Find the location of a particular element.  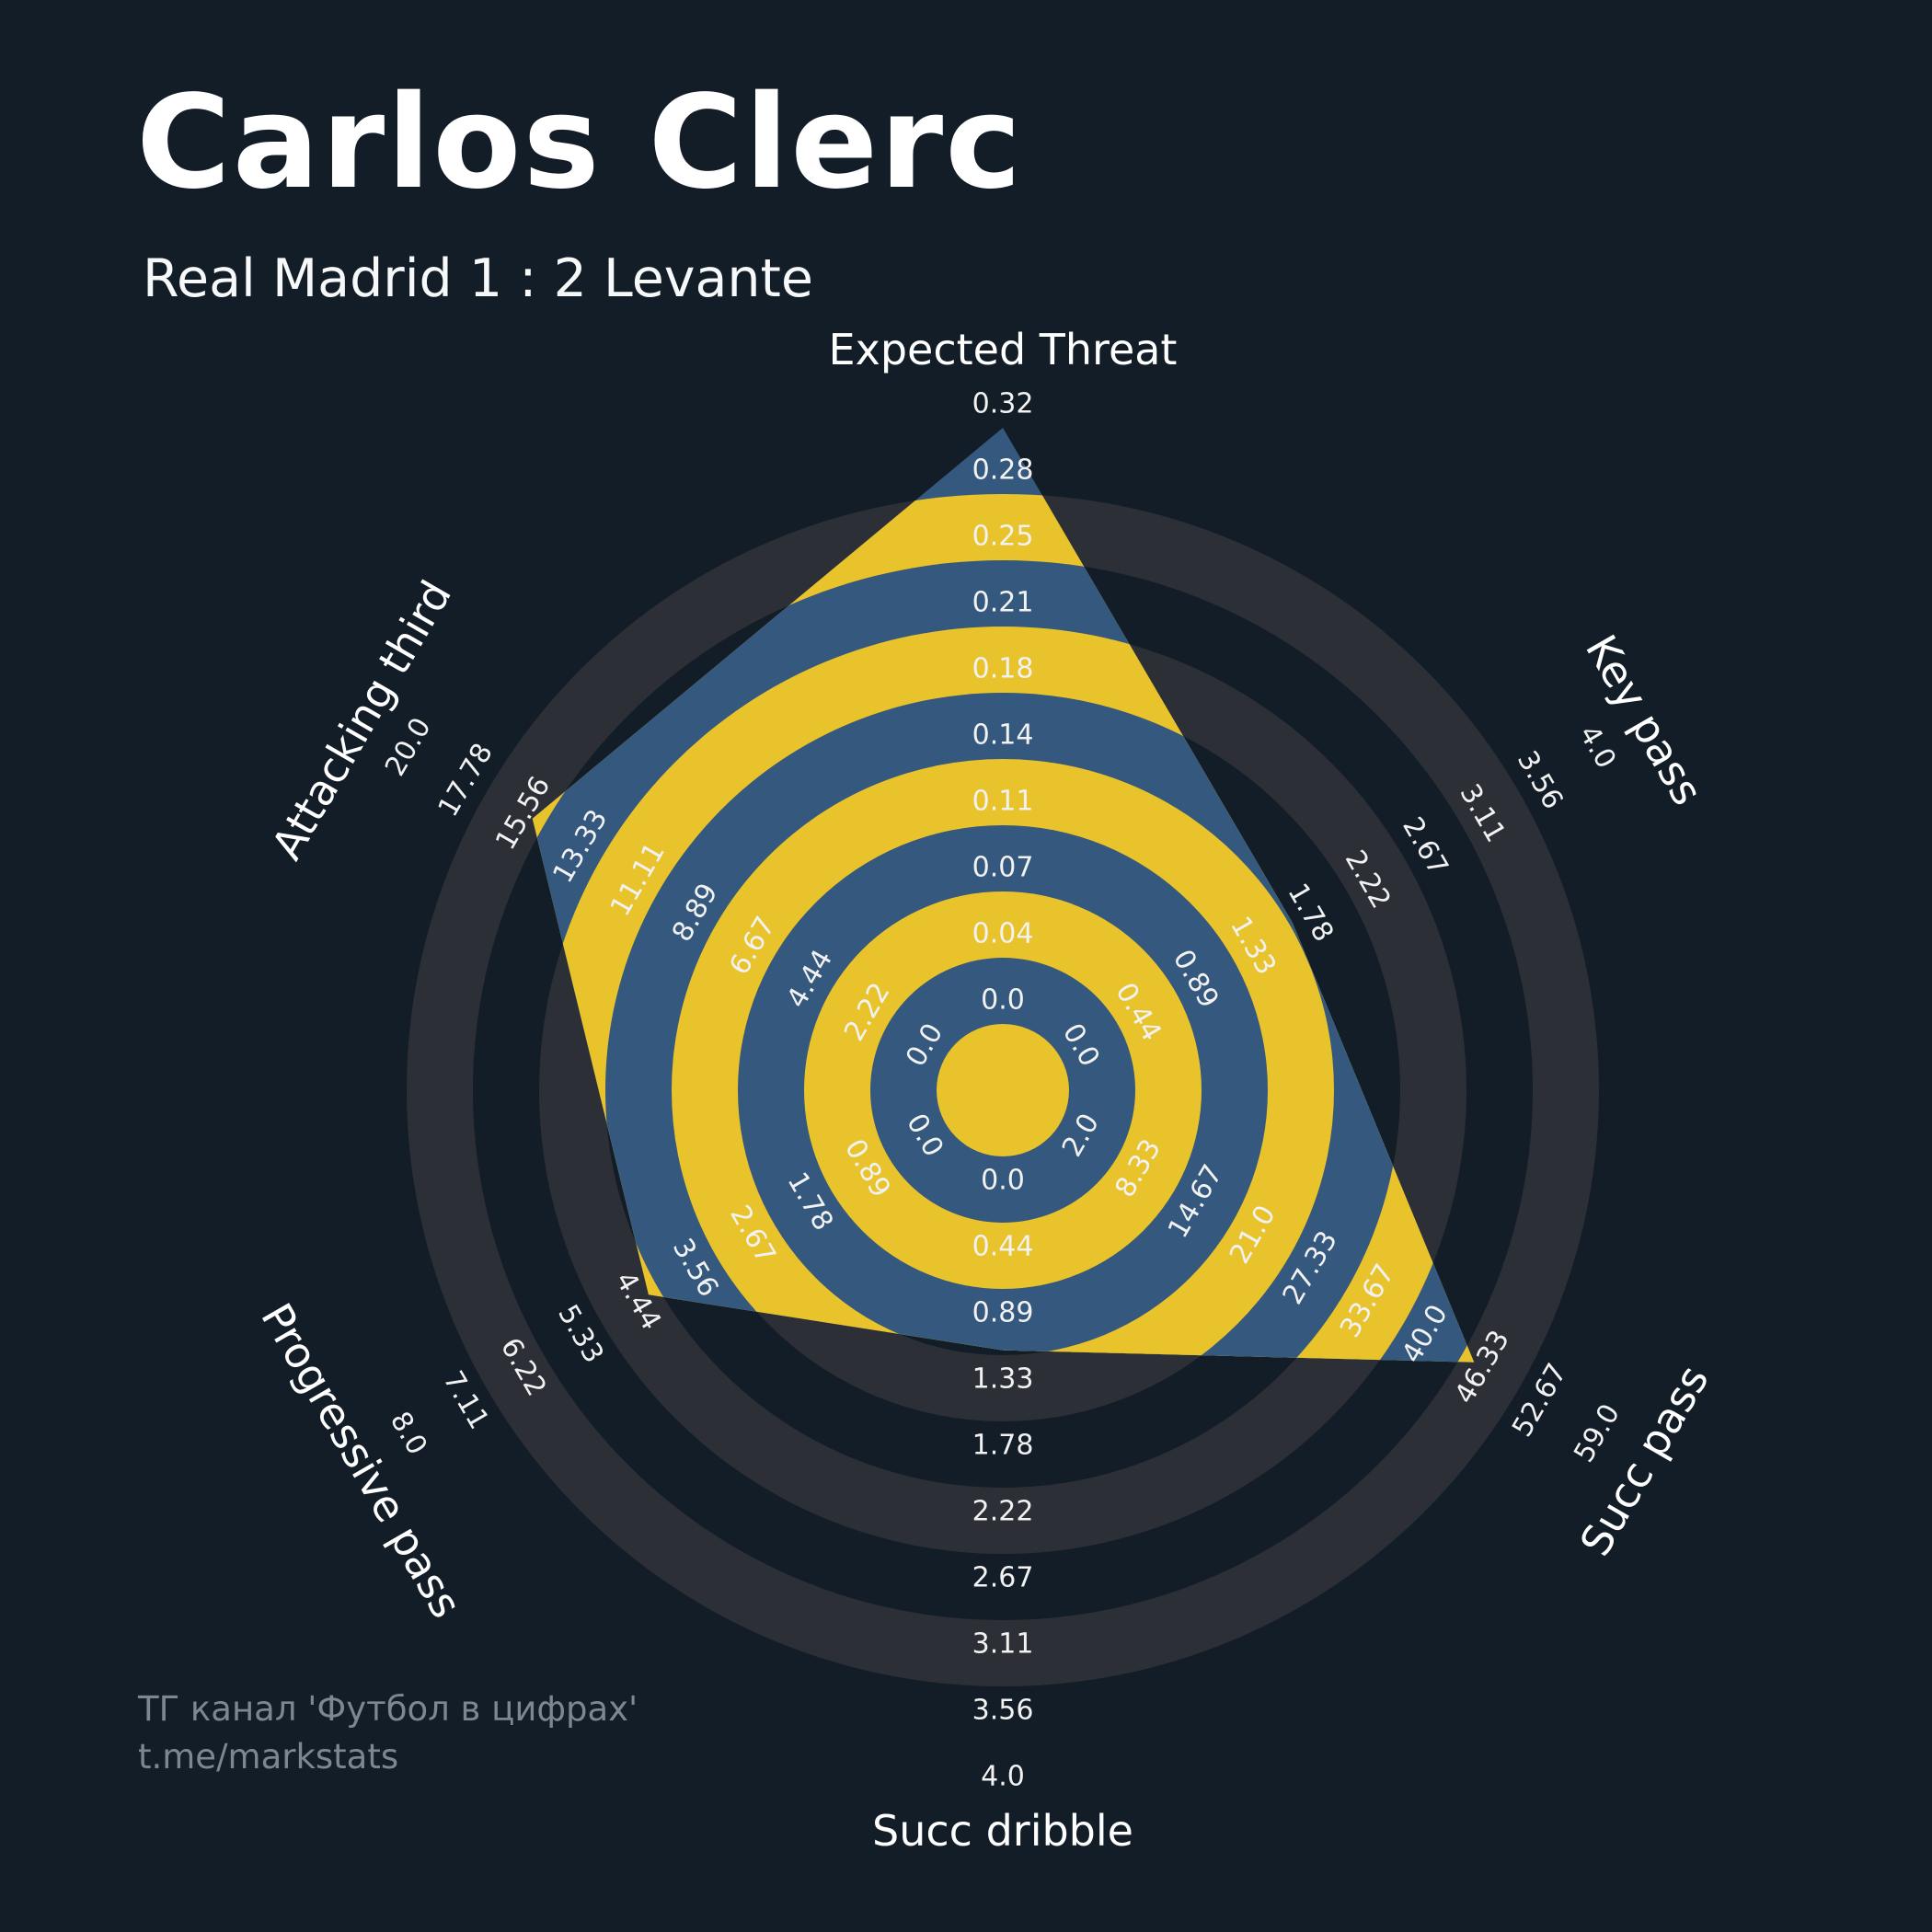

tick-label: 4.0 is located at coordinates (1003, 1777).